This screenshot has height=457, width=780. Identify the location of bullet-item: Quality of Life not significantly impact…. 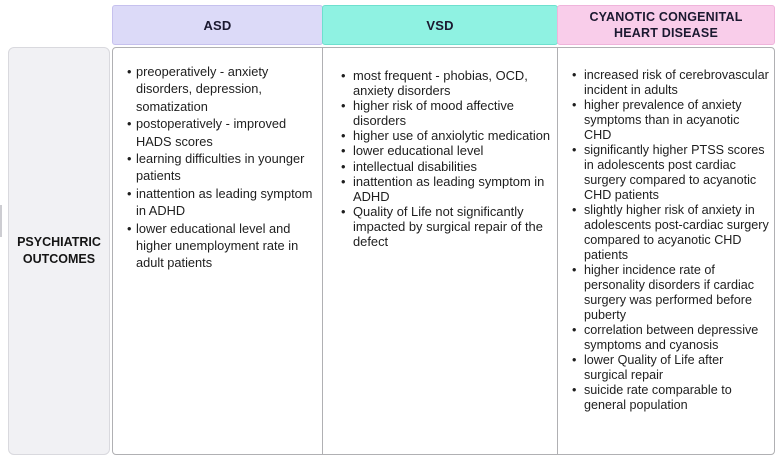
(446, 226).